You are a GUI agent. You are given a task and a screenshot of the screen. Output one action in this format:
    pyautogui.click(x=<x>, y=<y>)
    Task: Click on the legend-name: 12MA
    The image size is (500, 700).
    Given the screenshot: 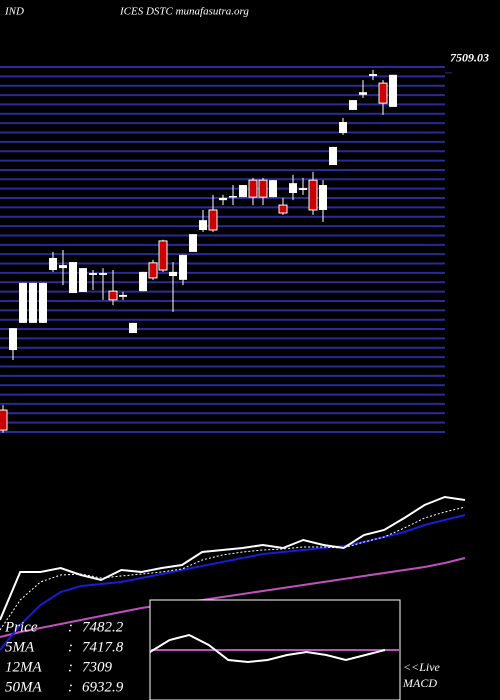 What is the action you would take?
    pyautogui.click(x=23, y=667)
    